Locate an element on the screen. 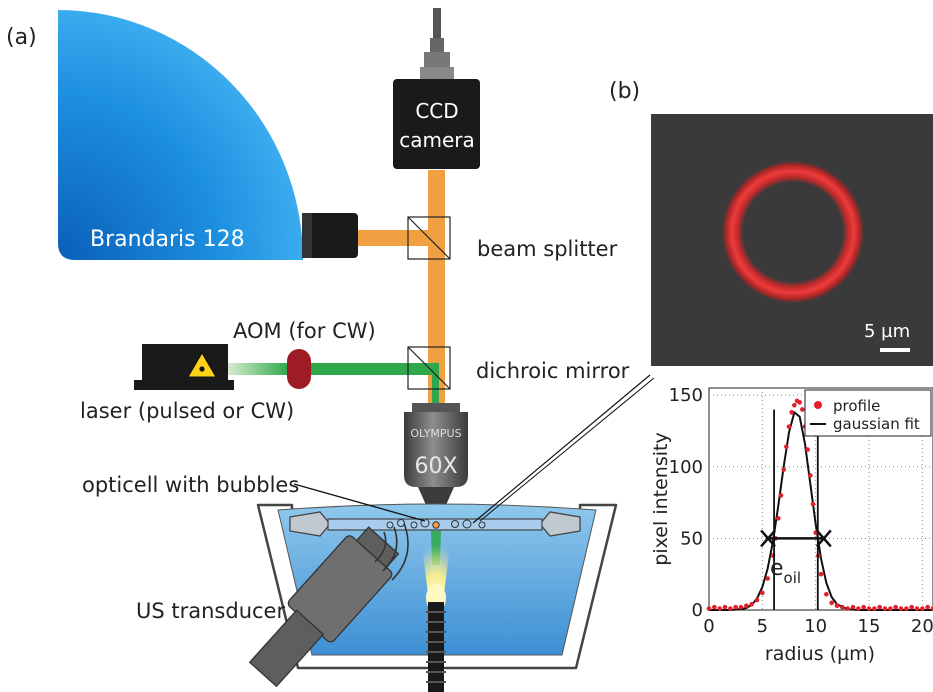  y-tick-label: 100 is located at coordinates (686, 467).